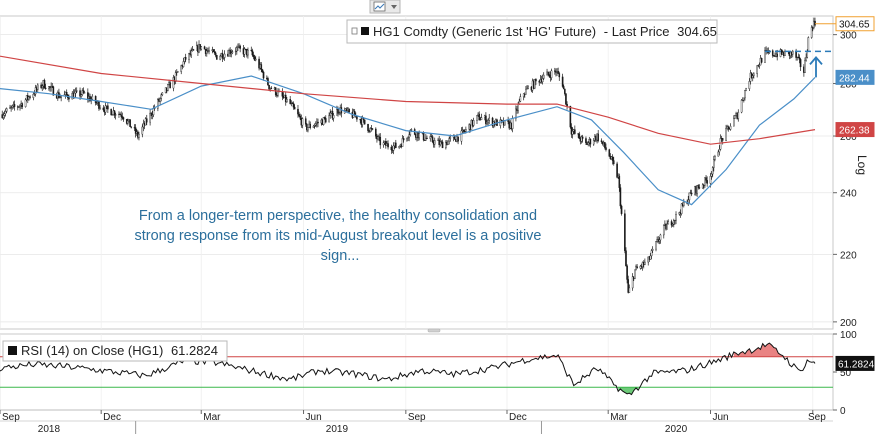 This screenshot has height=434, width=875. I want to click on x-month-label: Jun, so click(720, 417).